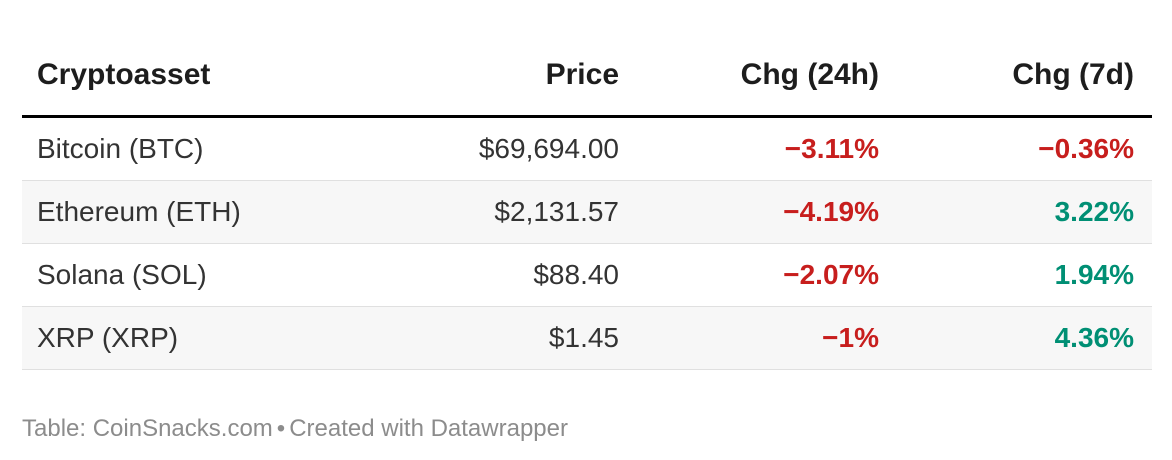 The image size is (1172, 460). What do you see at coordinates (497, 87) in the screenshot?
I see `column-header-price: Price` at bounding box center [497, 87].